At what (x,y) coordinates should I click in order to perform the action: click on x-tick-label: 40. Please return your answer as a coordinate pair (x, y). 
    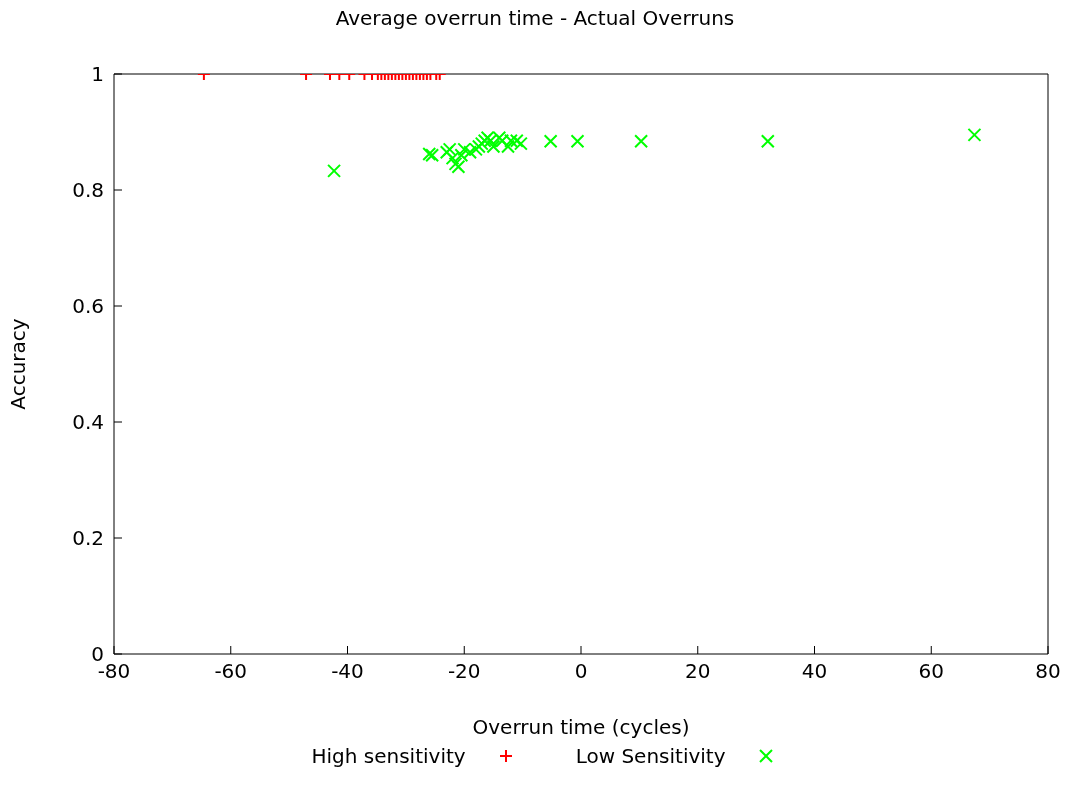
    Looking at the image, I should click on (814, 671).